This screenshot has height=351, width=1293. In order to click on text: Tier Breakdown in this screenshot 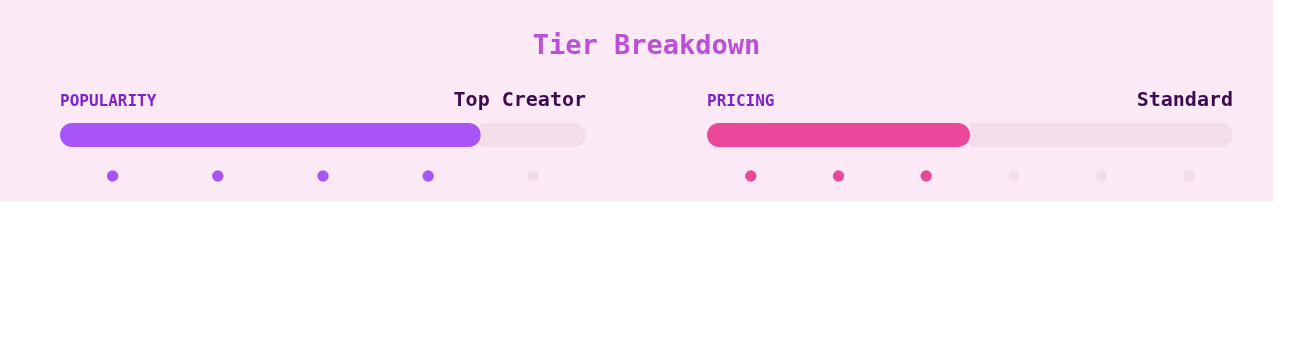, I will do `click(646, 44)`.